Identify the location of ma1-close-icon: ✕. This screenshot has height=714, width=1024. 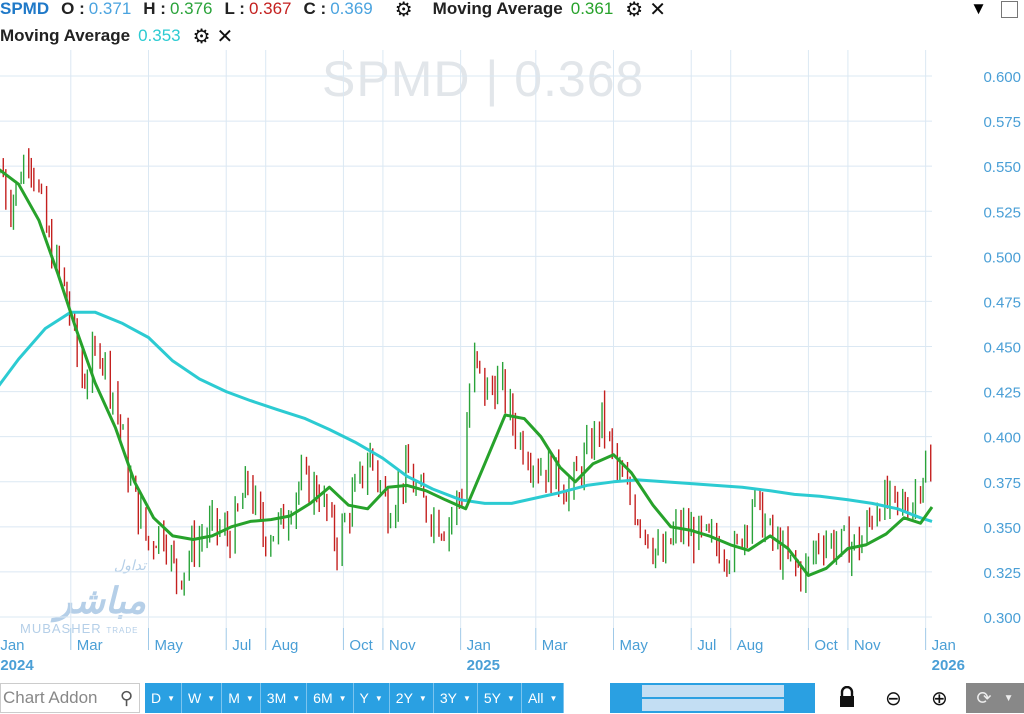
(657, 10).